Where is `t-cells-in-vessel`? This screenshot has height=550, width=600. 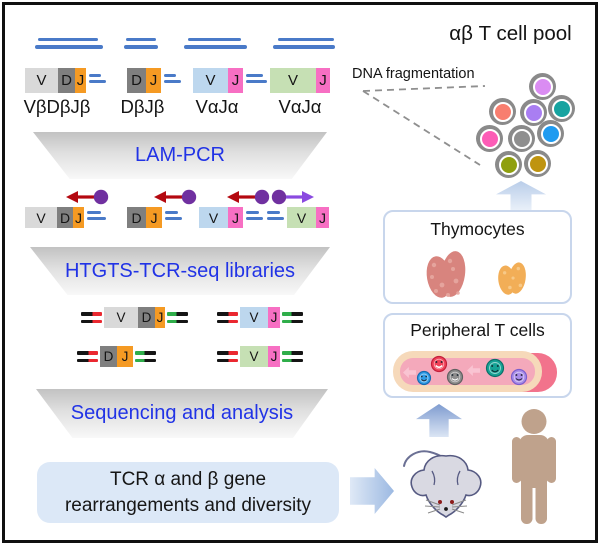
t-cells-in-vessel is located at coordinates (472, 370).